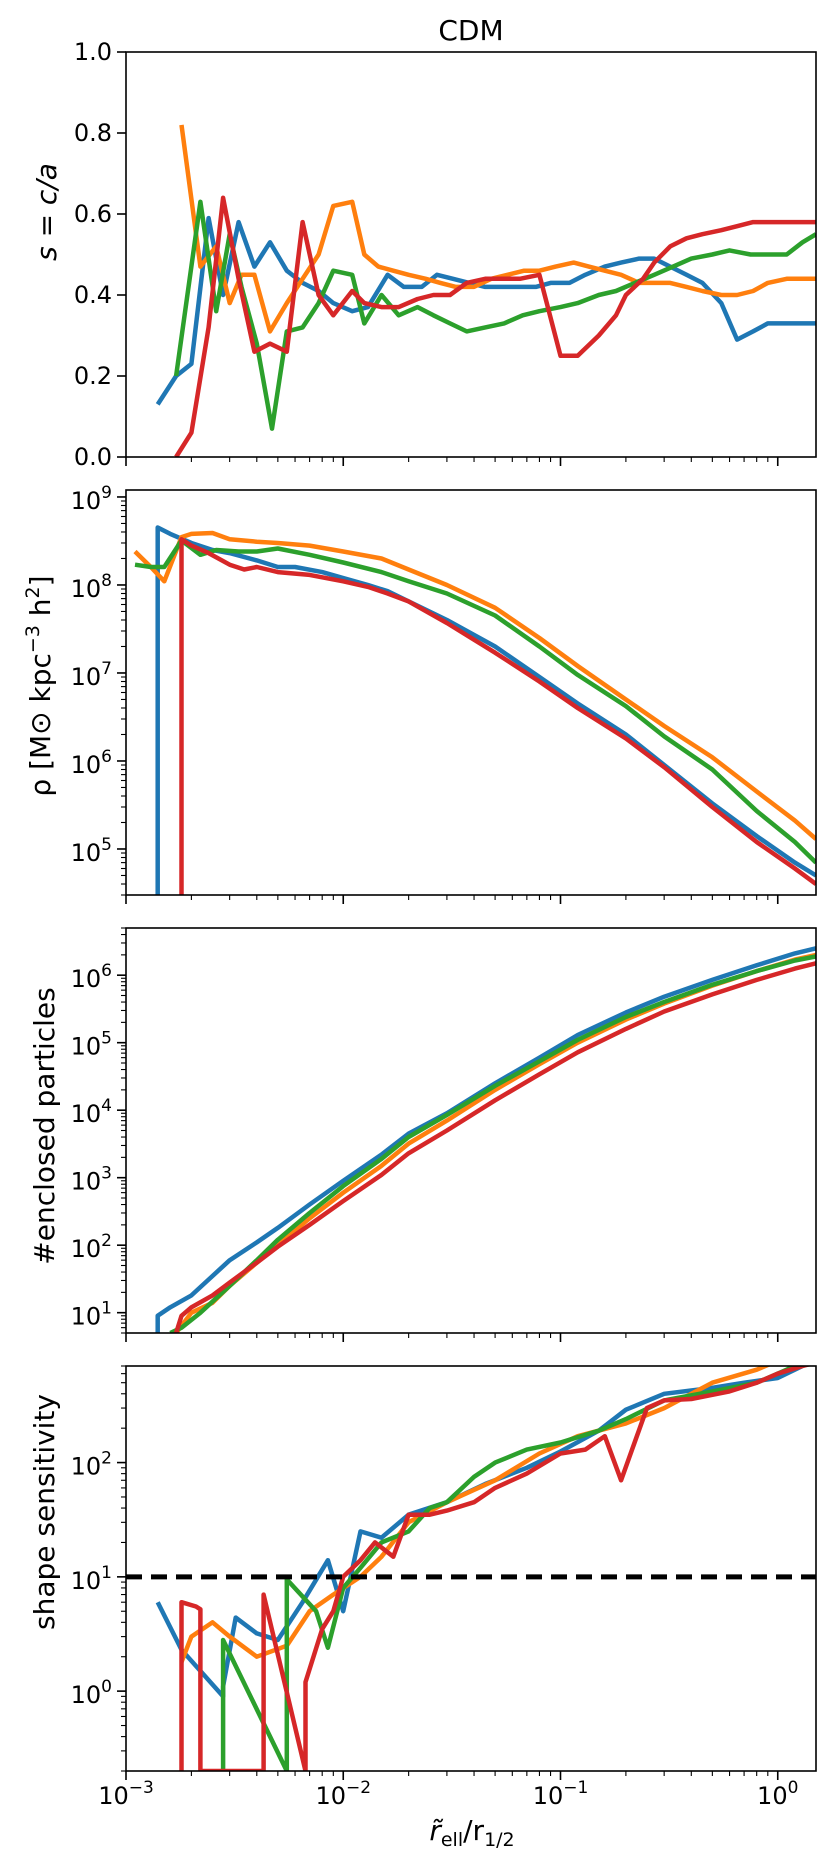 The image size is (830, 1867). Describe the element at coordinates (44, 1512) in the screenshot. I see `sensitivity-ylabel: shape sensitivity` at that location.